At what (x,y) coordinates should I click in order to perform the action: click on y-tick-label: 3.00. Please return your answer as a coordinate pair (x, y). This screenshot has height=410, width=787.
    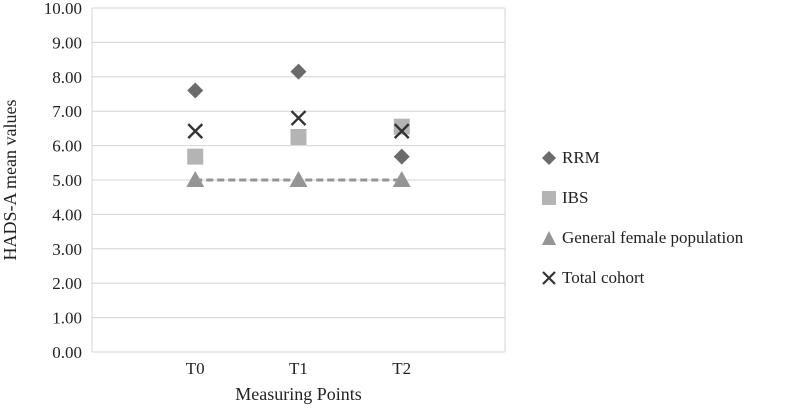
    Looking at the image, I should click on (67, 249).